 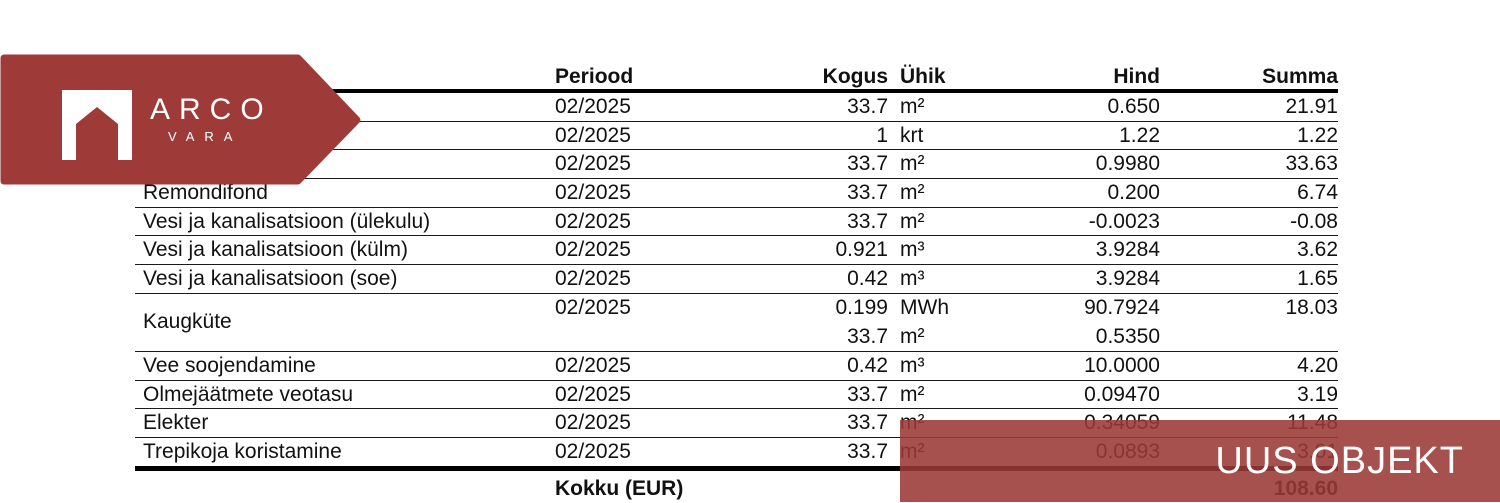 I want to click on row-lines: 02/2025 33.7 m² 0.9980 33.63, so click(x=926, y=164).